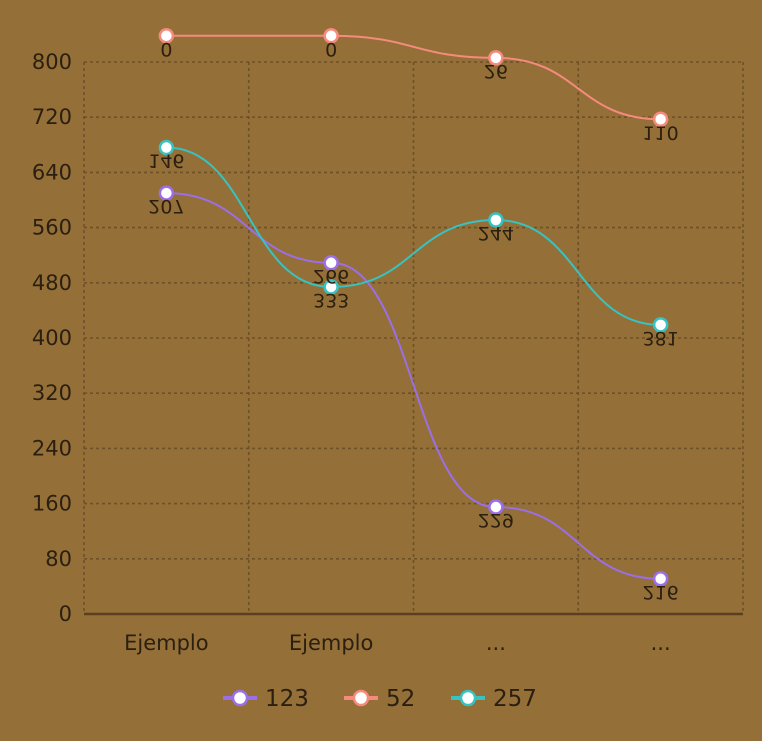  What do you see at coordinates (52, 172) in the screenshot?
I see `y-tick-label: 640` at bounding box center [52, 172].